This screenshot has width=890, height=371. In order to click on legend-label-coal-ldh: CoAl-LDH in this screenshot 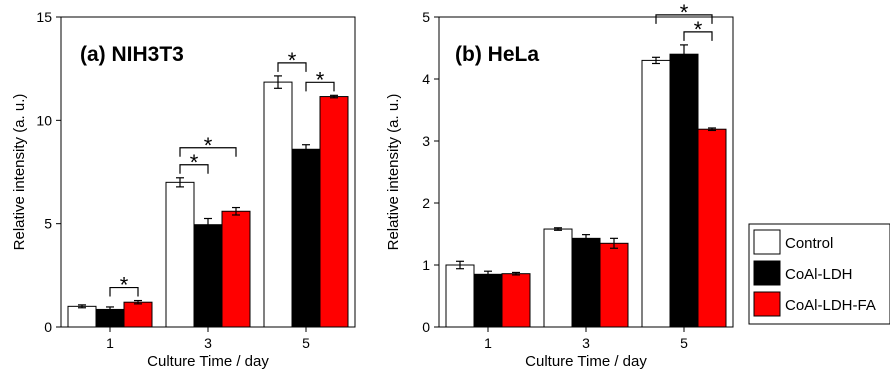, I will do `click(819, 274)`.